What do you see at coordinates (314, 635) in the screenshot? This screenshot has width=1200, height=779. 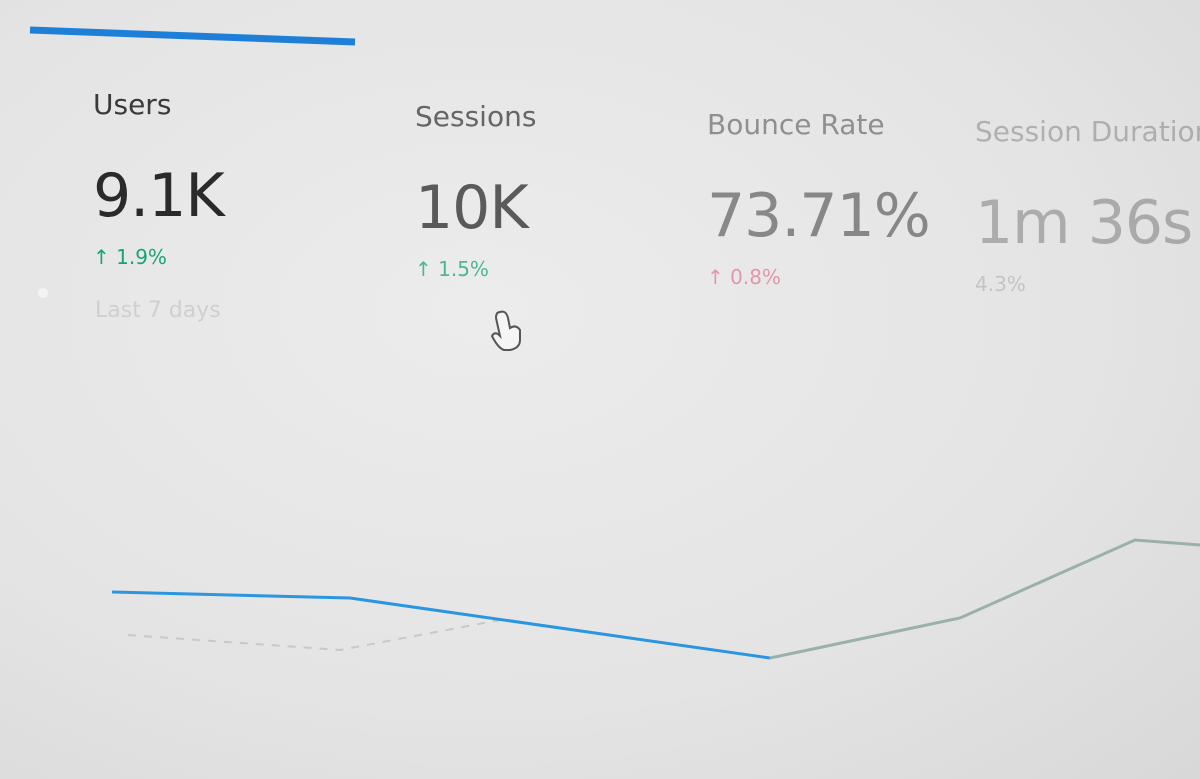 I see `comparison-line` at bounding box center [314, 635].